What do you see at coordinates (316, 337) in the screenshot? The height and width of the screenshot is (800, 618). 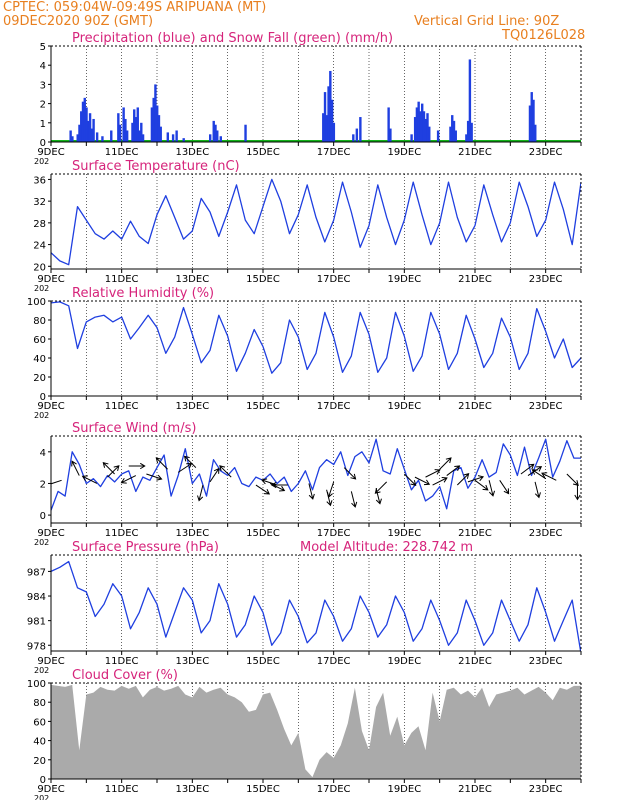 I see `humidity-line` at bounding box center [316, 337].